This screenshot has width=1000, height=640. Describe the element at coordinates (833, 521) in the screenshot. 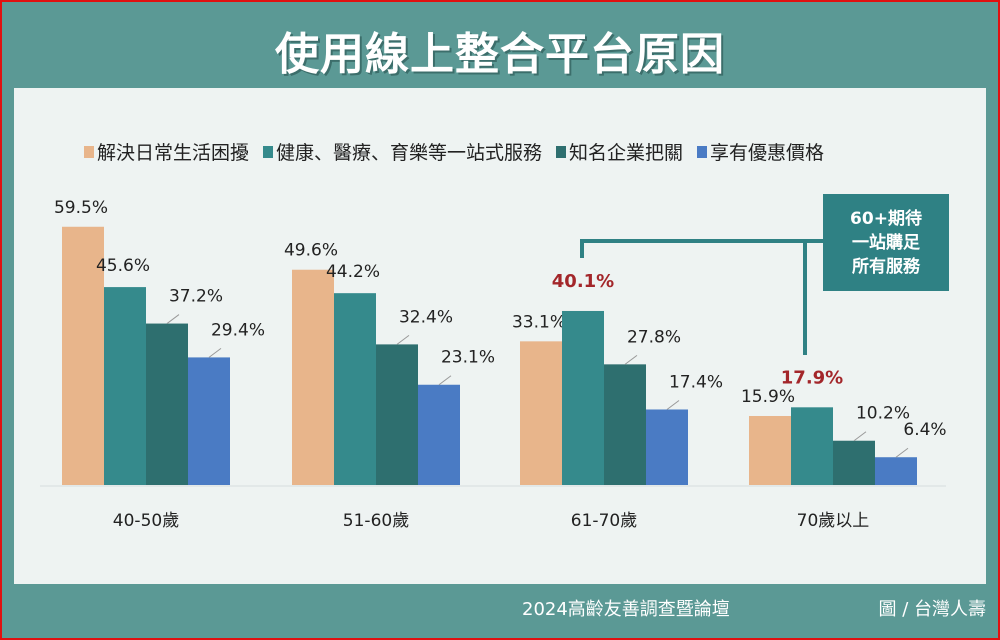

I see `category-label: 70歲以上` at that location.